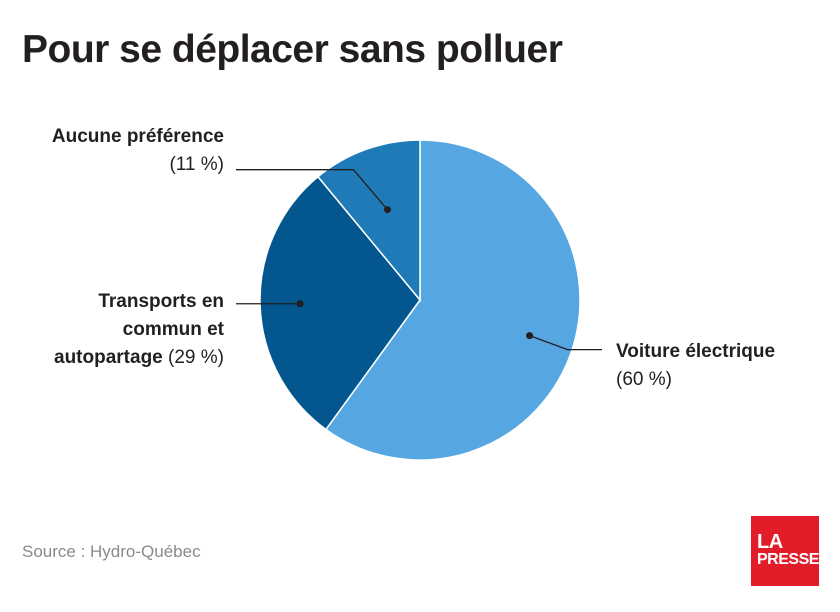  What do you see at coordinates (368, 221) in the screenshot?
I see `pie-slice-aucune` at bounding box center [368, 221].